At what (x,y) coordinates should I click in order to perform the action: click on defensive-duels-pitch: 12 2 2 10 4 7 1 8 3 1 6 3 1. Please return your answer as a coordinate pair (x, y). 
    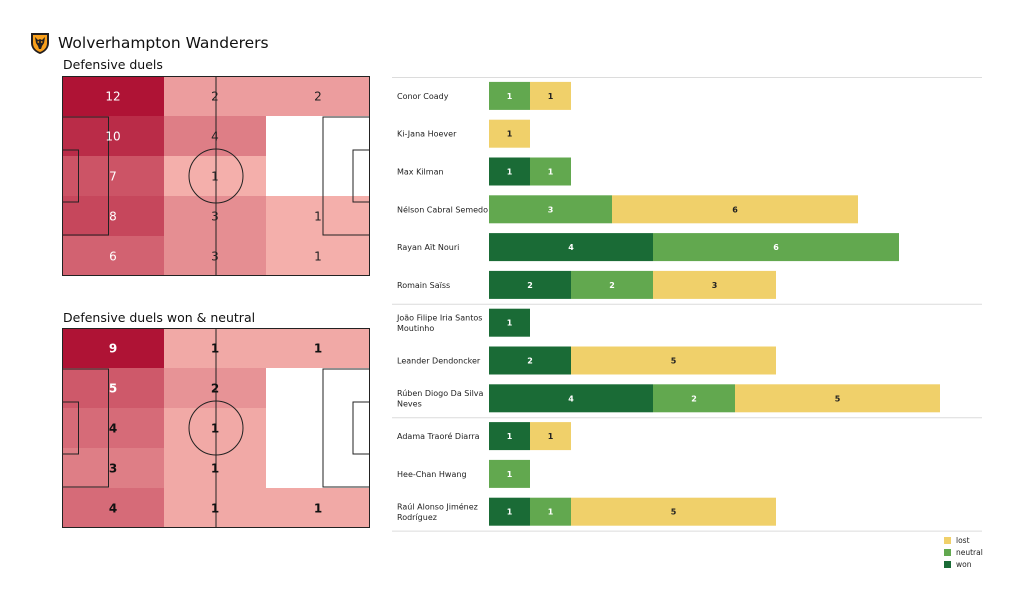
    Looking at the image, I should click on (216, 176).